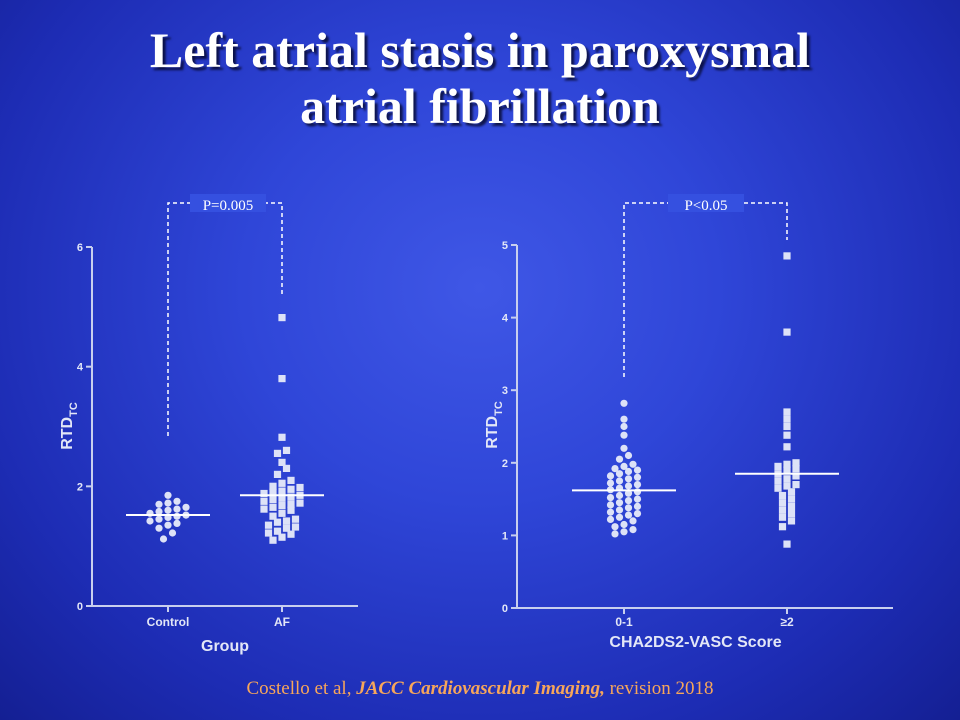 This screenshot has height=720, width=960. I want to click on x-tick-label: ≥2, so click(787, 622).